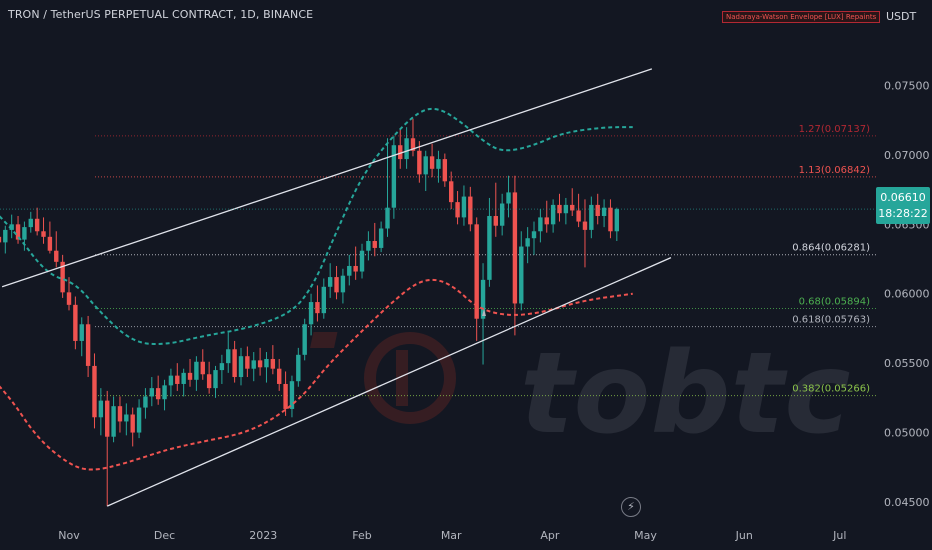 Image resolution: width=932 pixels, height=550 pixels. What do you see at coordinates (835, 129) in the screenshot?
I see `fib-label-0: 1.27(0.07137)` at bounding box center [835, 129].